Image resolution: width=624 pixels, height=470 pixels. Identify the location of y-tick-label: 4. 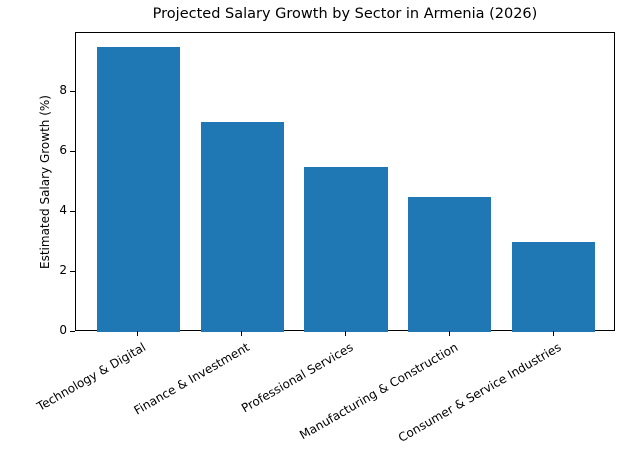
(63, 210).